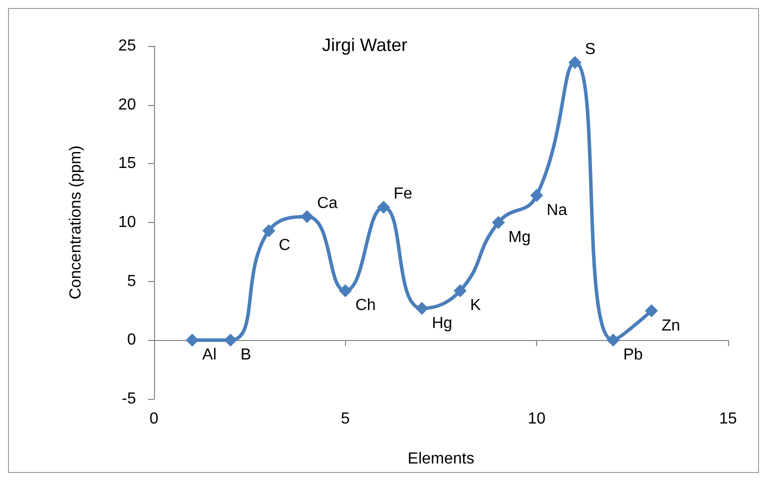  Describe the element at coordinates (131, 281) in the screenshot. I see `y-tick-label: 5` at that location.